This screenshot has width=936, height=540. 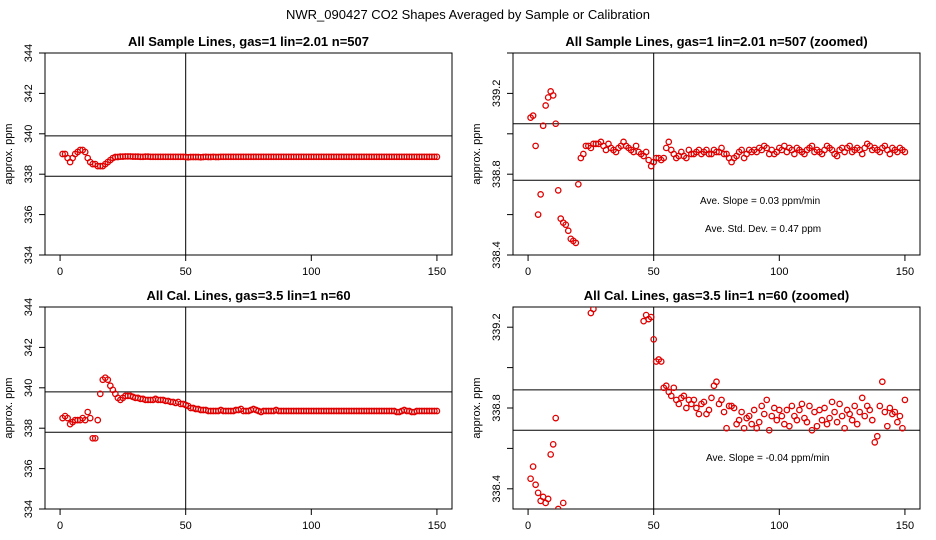 What do you see at coordinates (768, 458) in the screenshot?
I see `annotation-text: Ave. Slope = -0.04 ppm/min` at bounding box center [768, 458].